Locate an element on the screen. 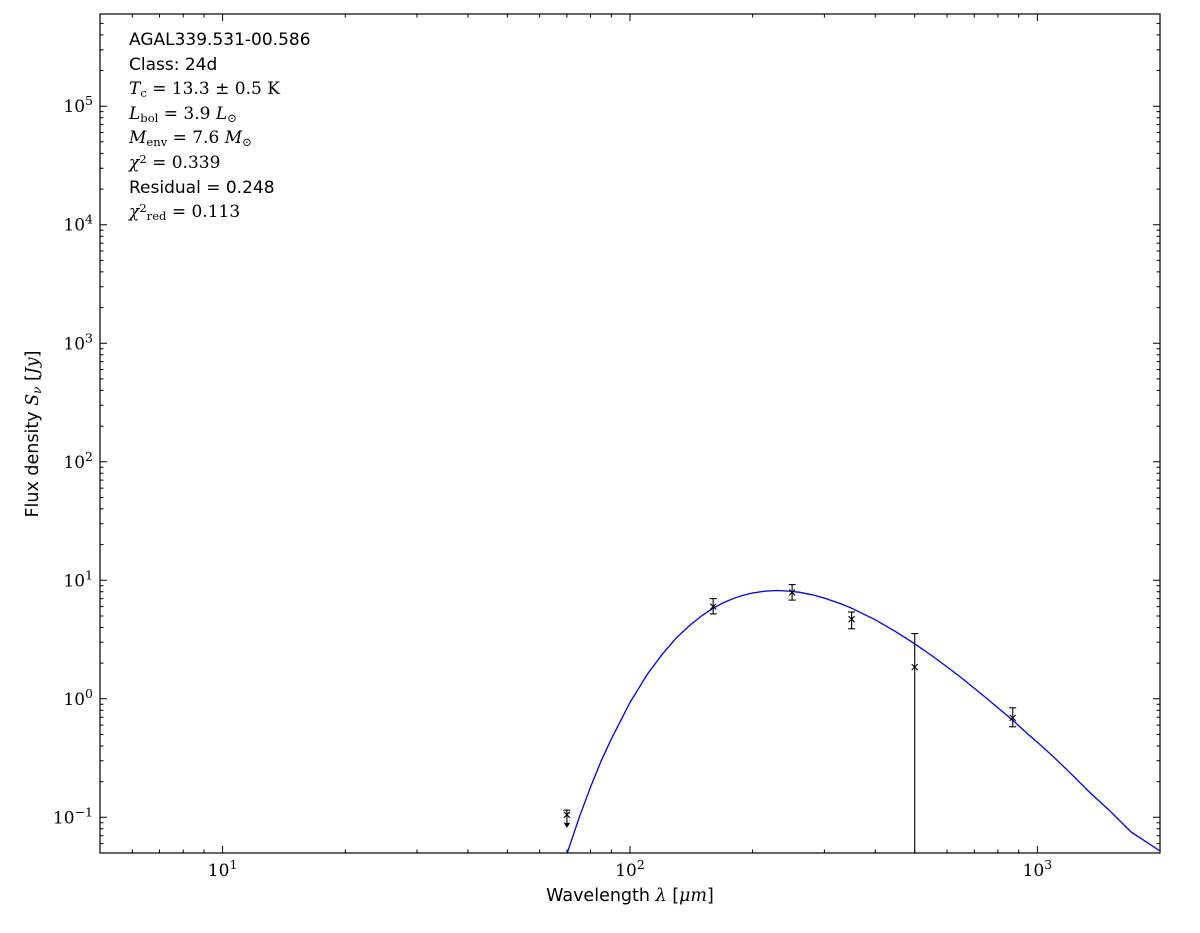 The width and height of the screenshot is (1200, 933). upper-limit-arrow is located at coordinates (567, 825).